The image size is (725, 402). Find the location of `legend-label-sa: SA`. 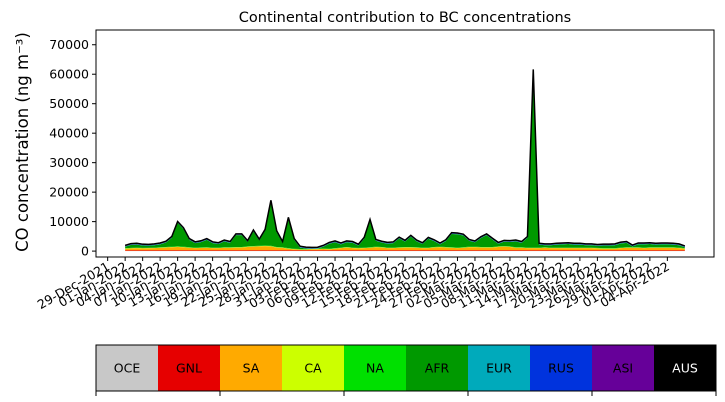

legend-label-sa: SA is located at coordinates (251, 368).